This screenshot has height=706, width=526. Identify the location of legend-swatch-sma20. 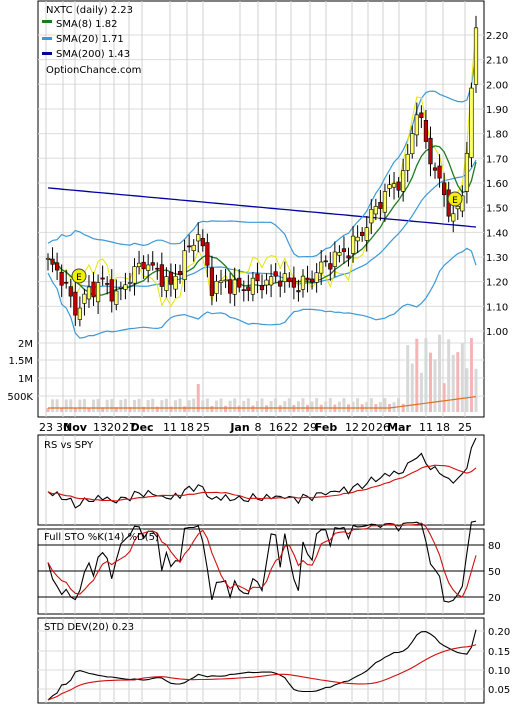
(47, 38).